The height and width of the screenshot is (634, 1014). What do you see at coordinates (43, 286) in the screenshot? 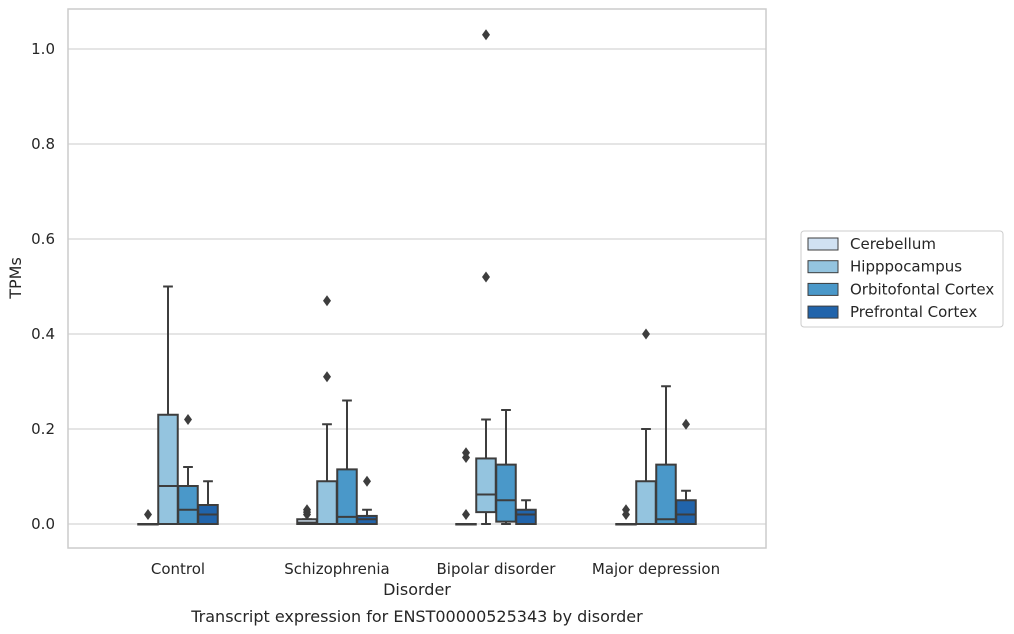
I see `y-axis-ticks: 0.0 0.2 0.4 0.6 0.8 1.0` at bounding box center [43, 286].